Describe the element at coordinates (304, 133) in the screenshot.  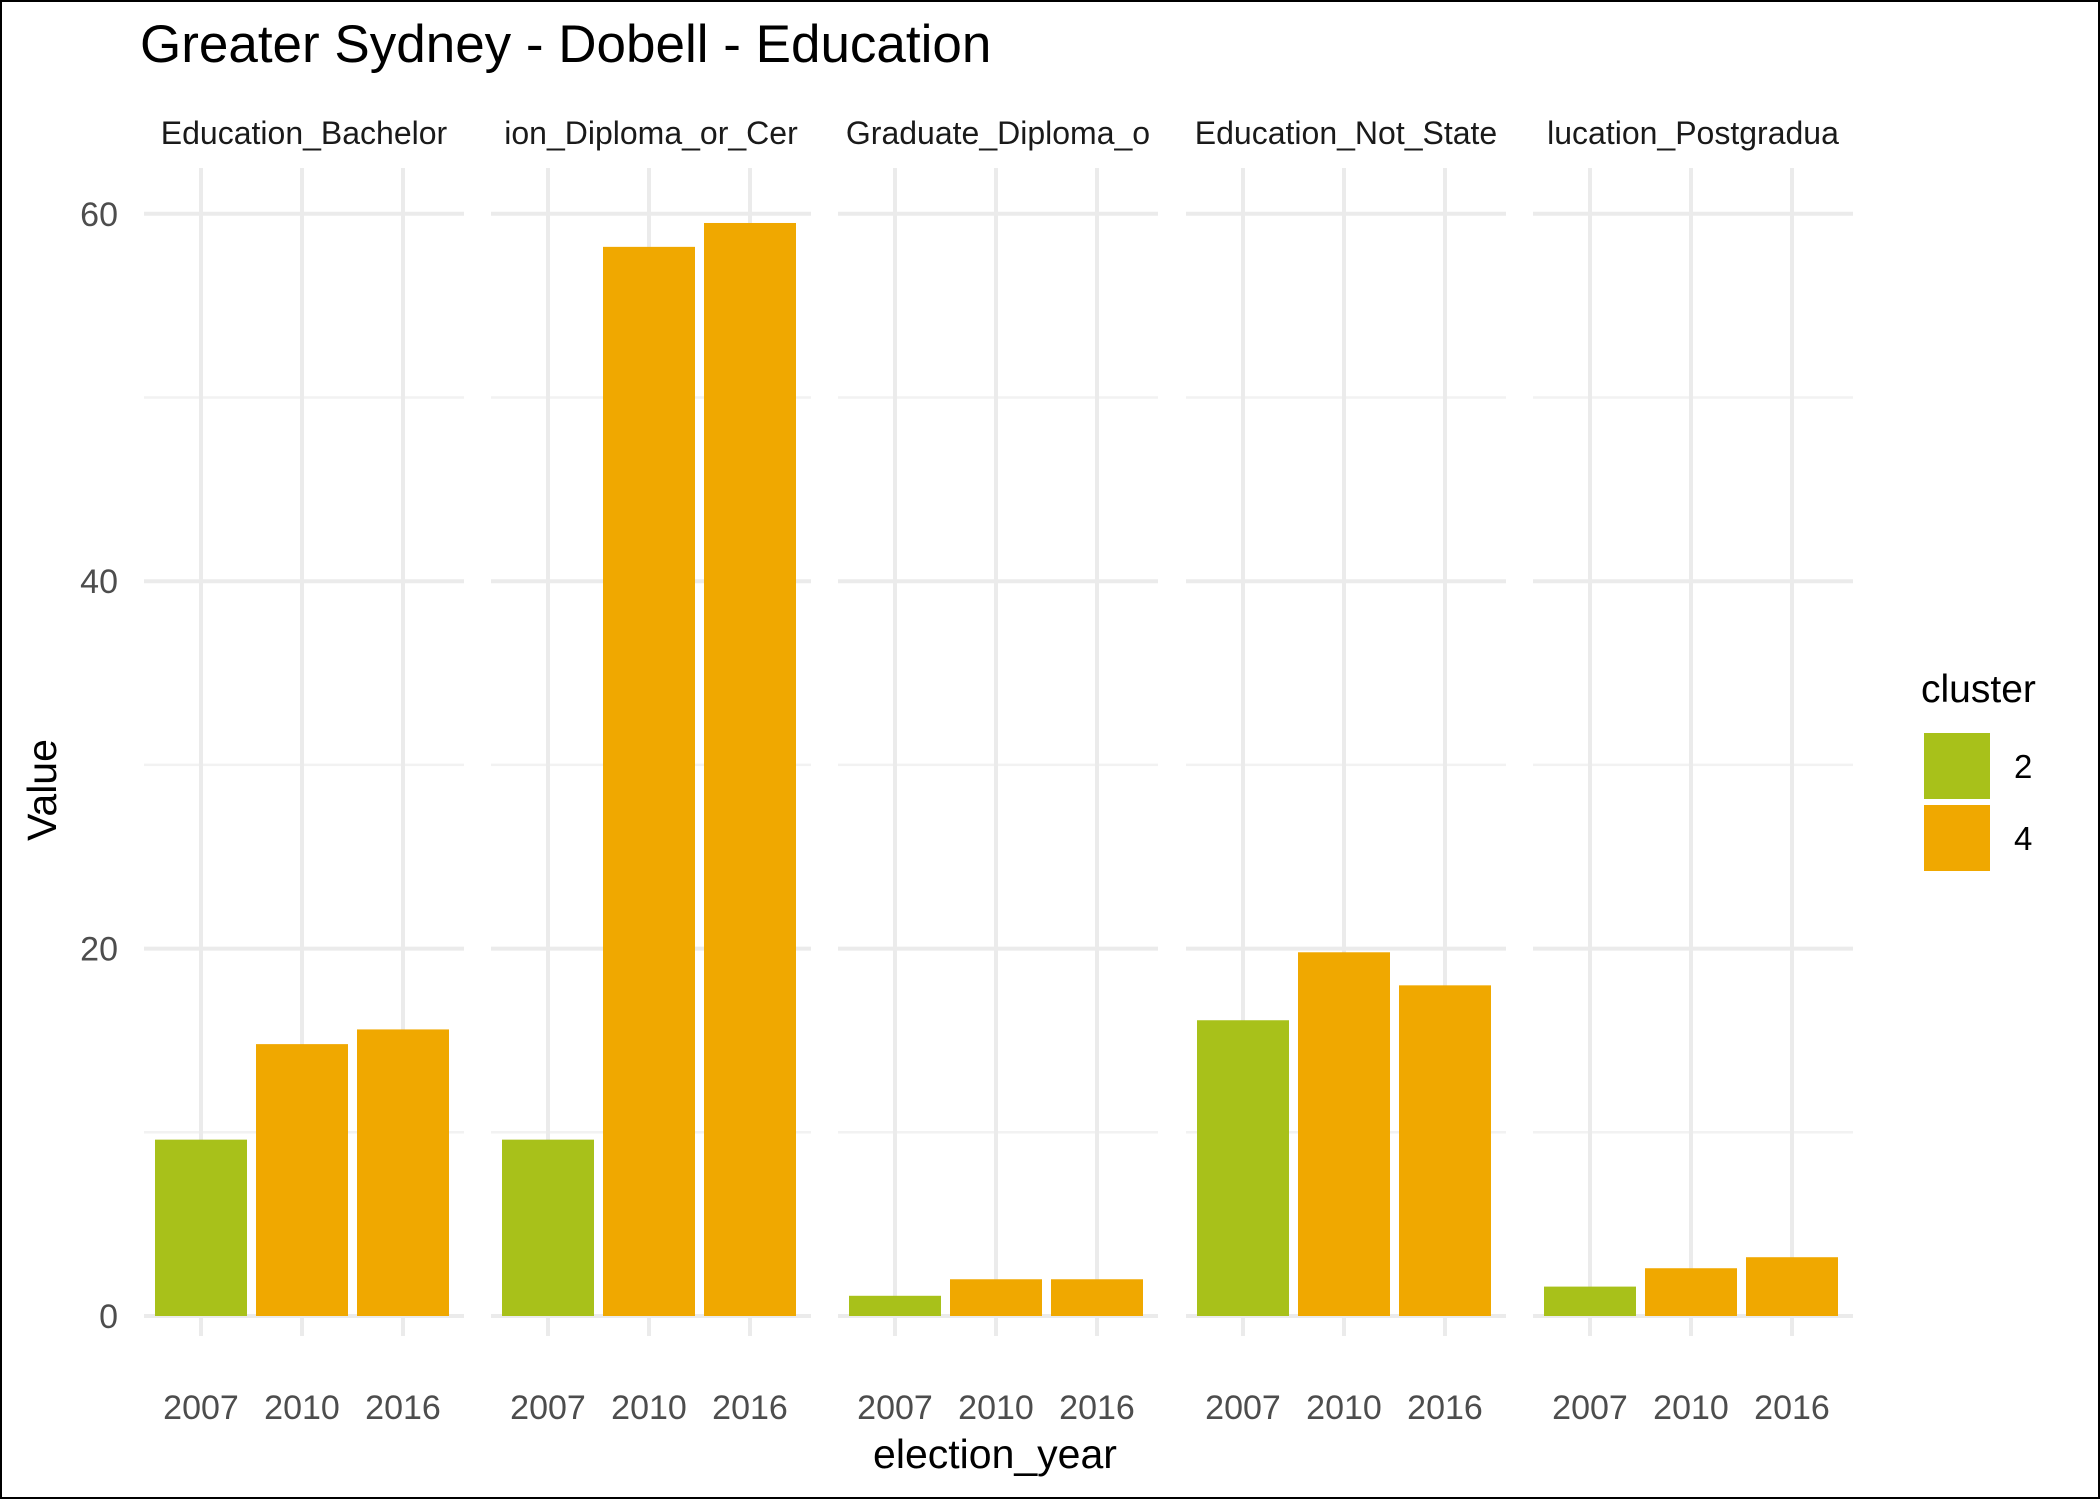
I see `facet-strip-label: Education_Bachelor` at that location.